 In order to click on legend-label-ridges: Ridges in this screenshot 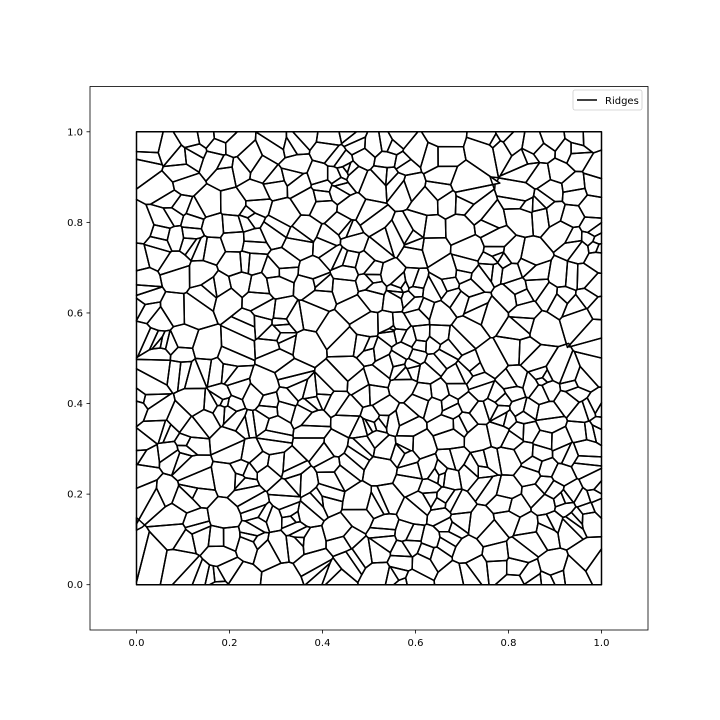, I will do `click(622, 101)`.